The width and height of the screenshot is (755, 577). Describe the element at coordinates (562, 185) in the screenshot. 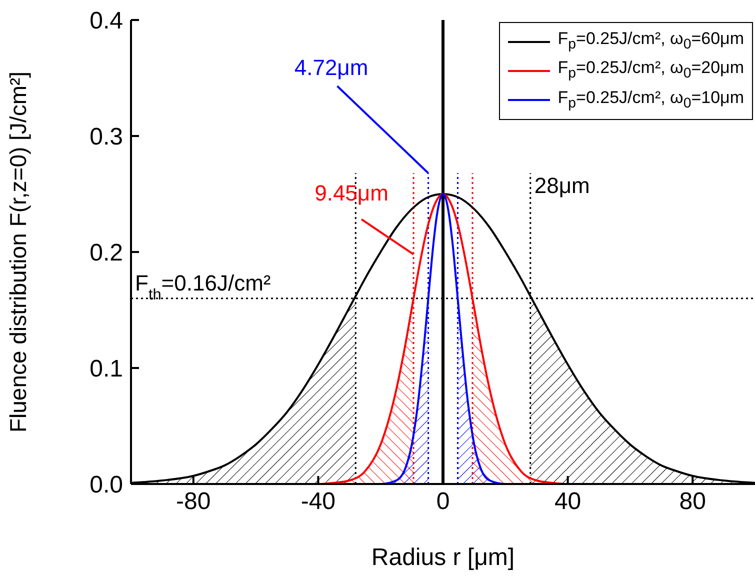

I see `annotation: 28μm` at that location.